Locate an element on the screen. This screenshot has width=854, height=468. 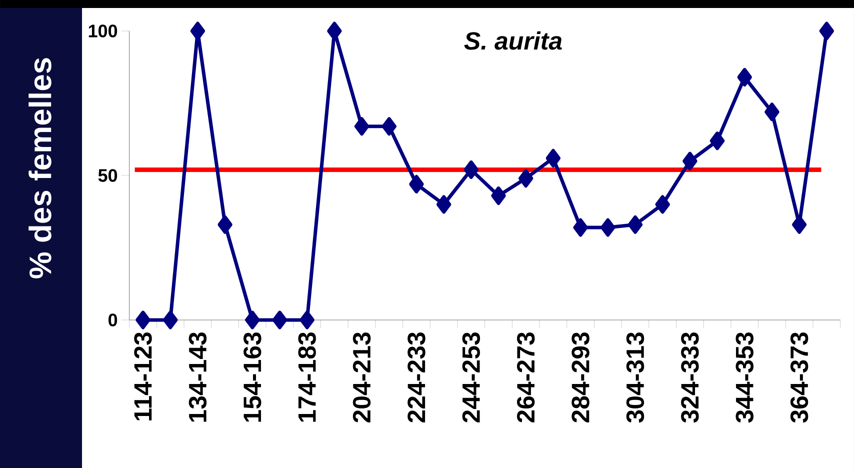
y-tick-label: 50 is located at coordinates (108, 175).